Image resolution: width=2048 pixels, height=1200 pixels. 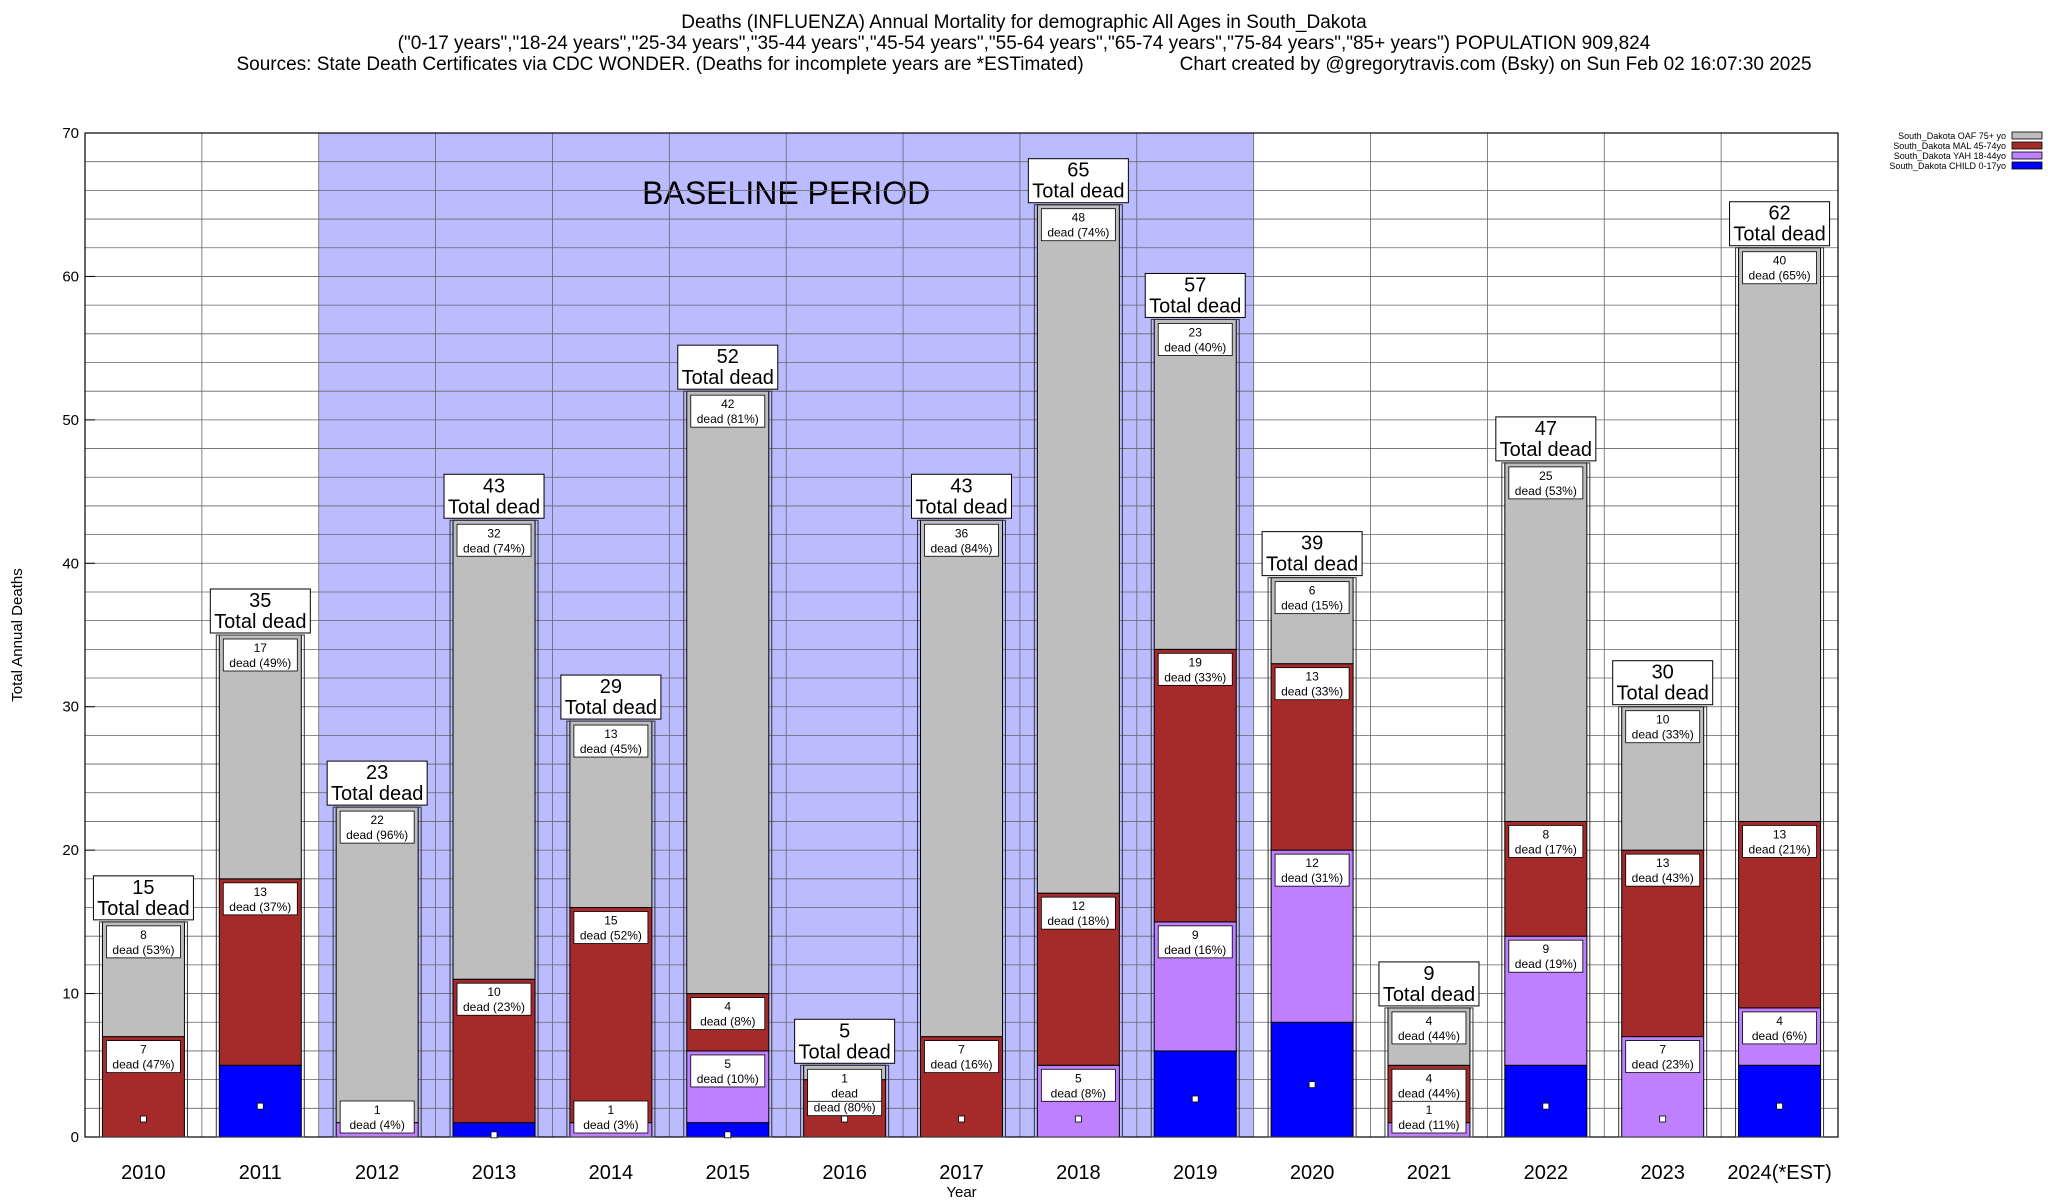 I want to click on segment-percent: dead (84%), so click(x=961, y=548).